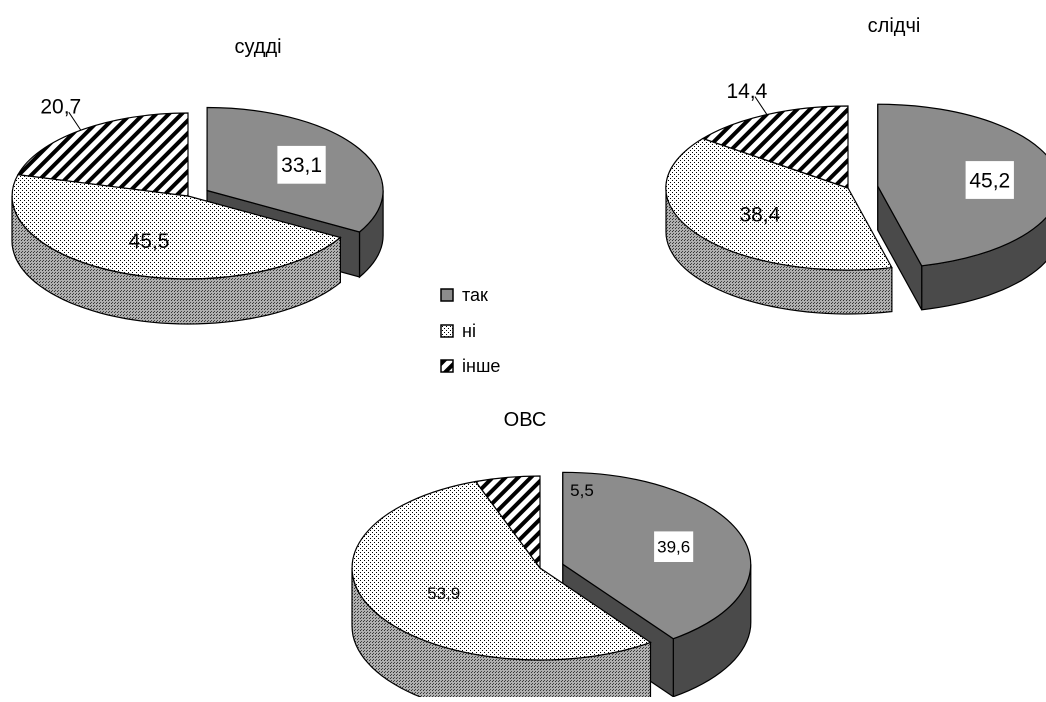 The image size is (1046, 702). Describe the element at coordinates (673, 547) in the screenshot. I see `data-label-tak: 39,6` at that location.